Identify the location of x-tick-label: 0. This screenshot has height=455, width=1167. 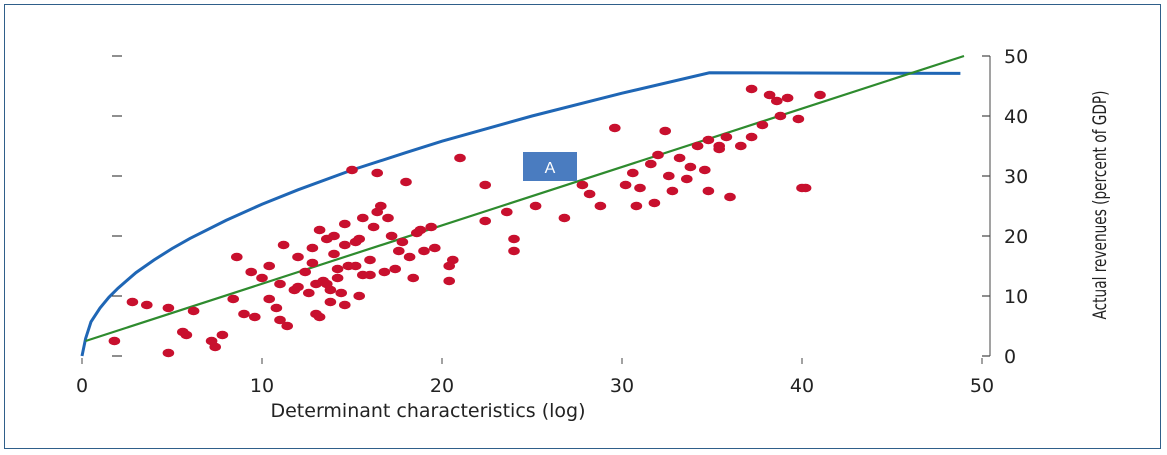
(82, 386).